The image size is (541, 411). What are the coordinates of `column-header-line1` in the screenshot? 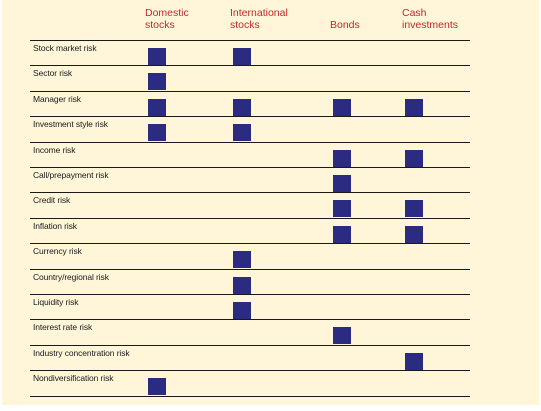 It's located at (345, 13).